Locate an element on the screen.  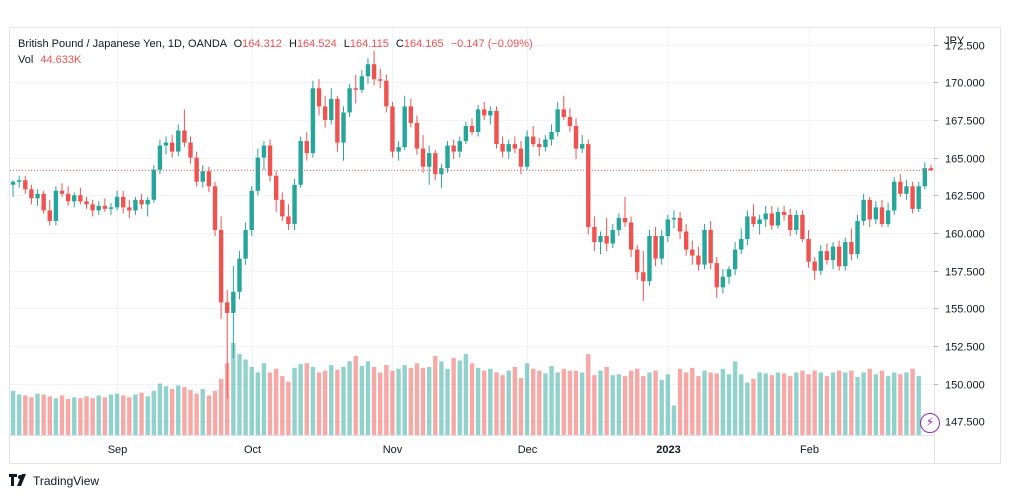
price-tick-label: 170.000 is located at coordinates (965, 84).